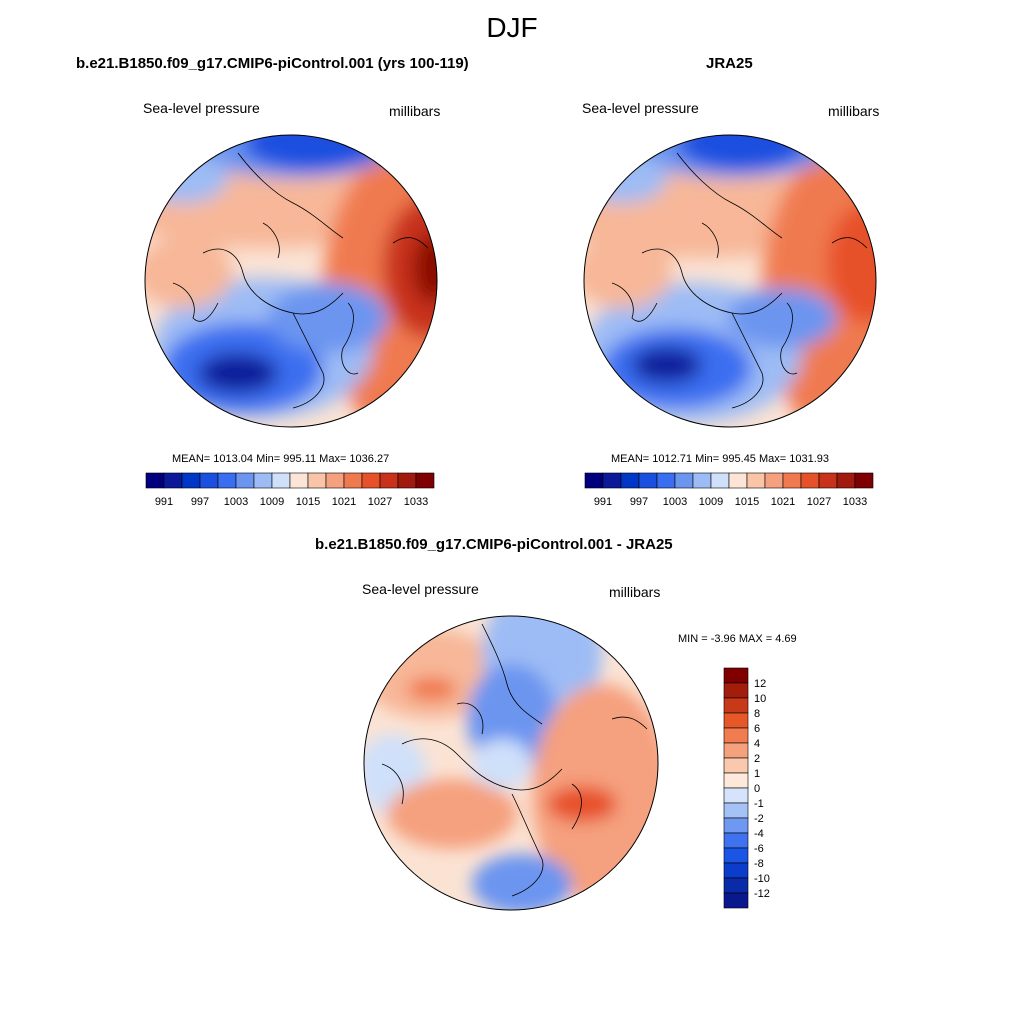  What do you see at coordinates (739, 280) in the screenshot?
I see `right-coastlines` at bounding box center [739, 280].